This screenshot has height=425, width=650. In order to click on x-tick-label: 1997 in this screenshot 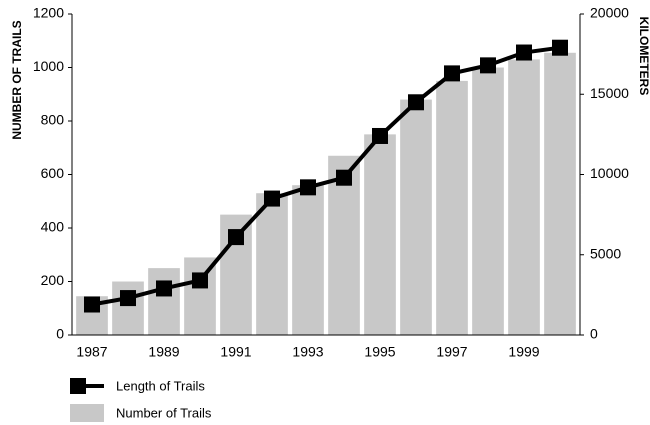, I will do `click(451, 352)`.